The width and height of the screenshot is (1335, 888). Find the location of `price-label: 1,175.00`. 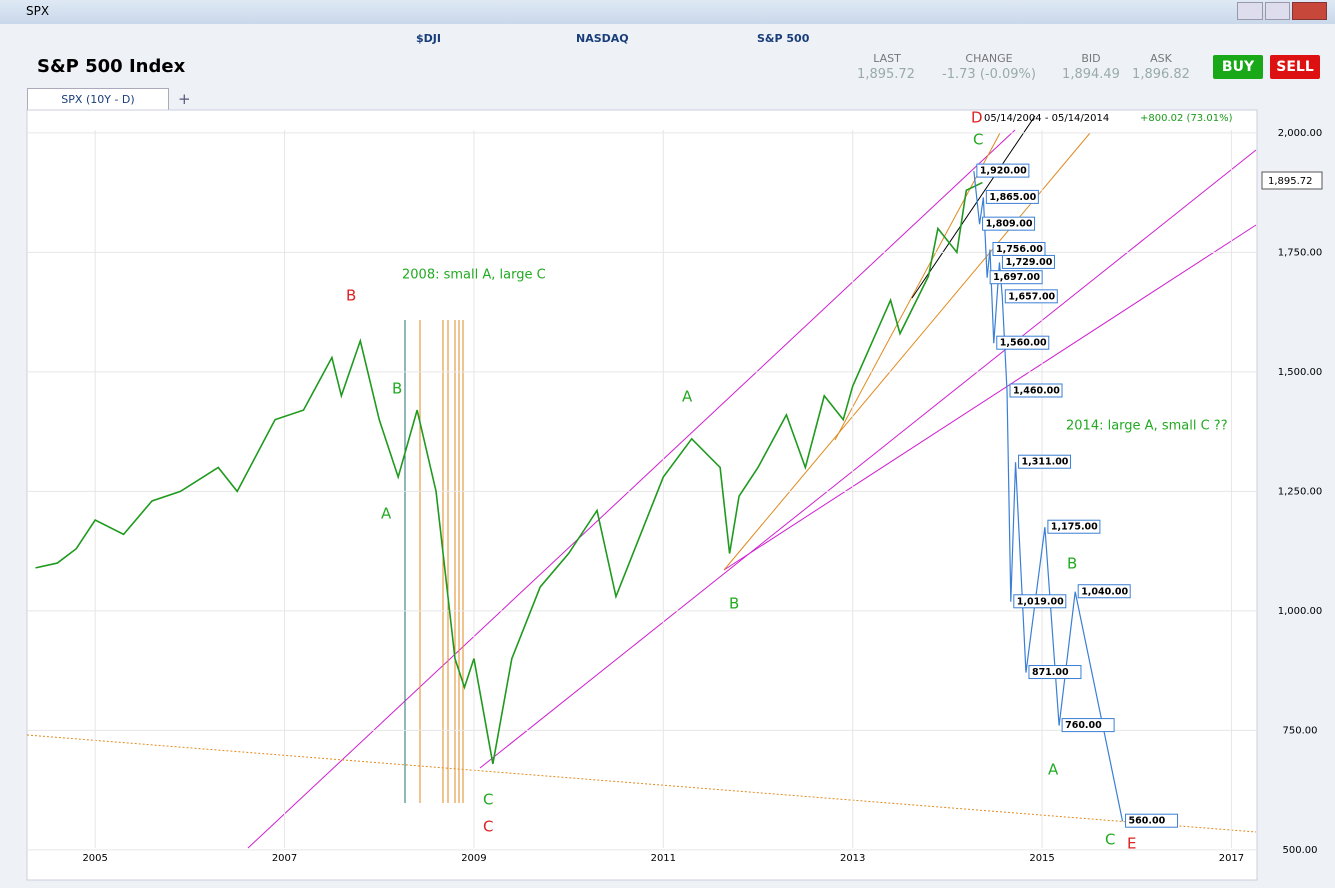

price-label: 1,175.00 is located at coordinates (1074, 527).